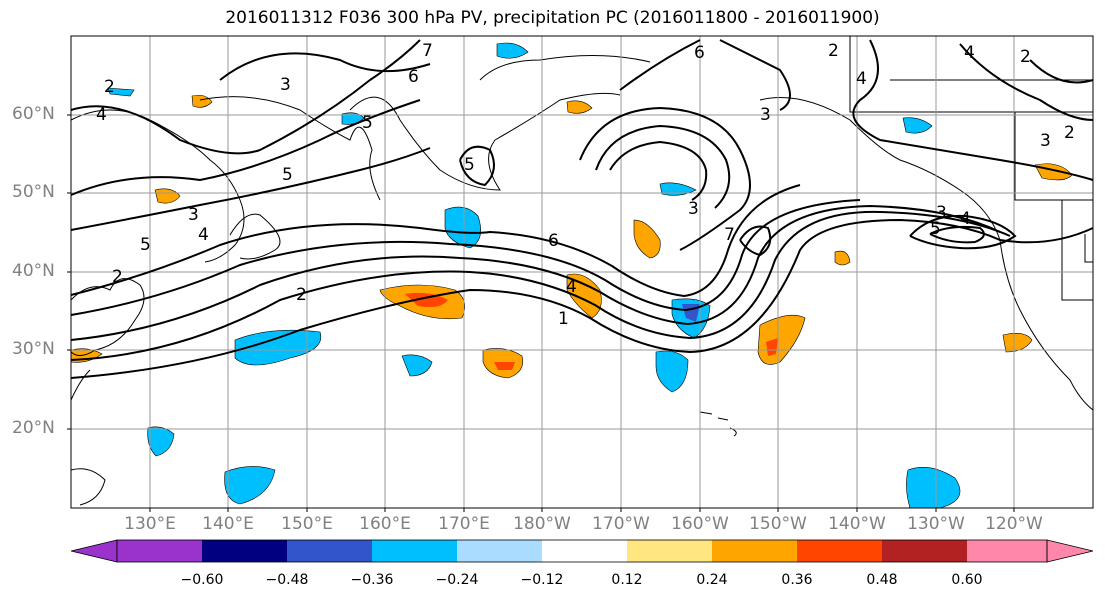 This screenshot has width=1105, height=601. Describe the element at coordinates (287, 580) in the screenshot. I see `colorbar-tick-label: −0.48` at that location.